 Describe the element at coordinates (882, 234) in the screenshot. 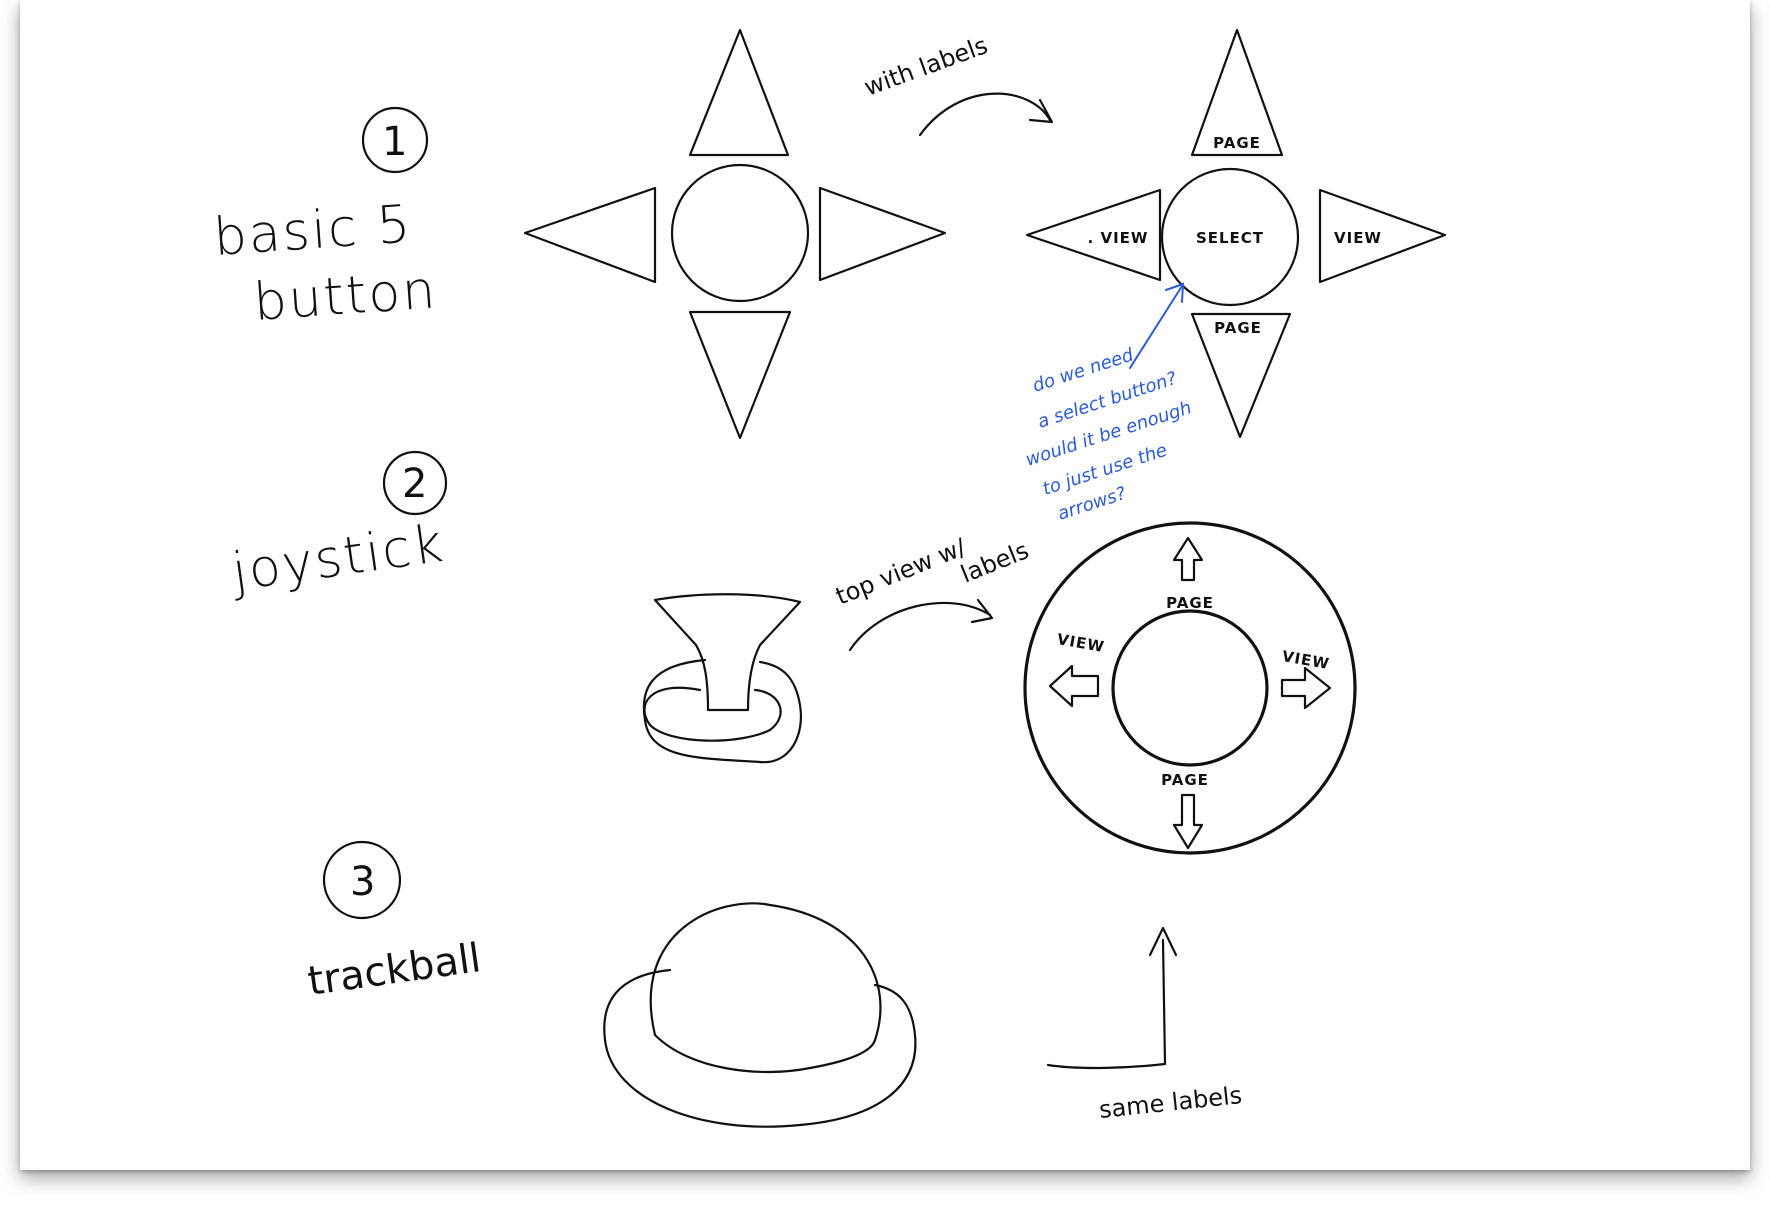

I see `dpad-plain-right` at that location.